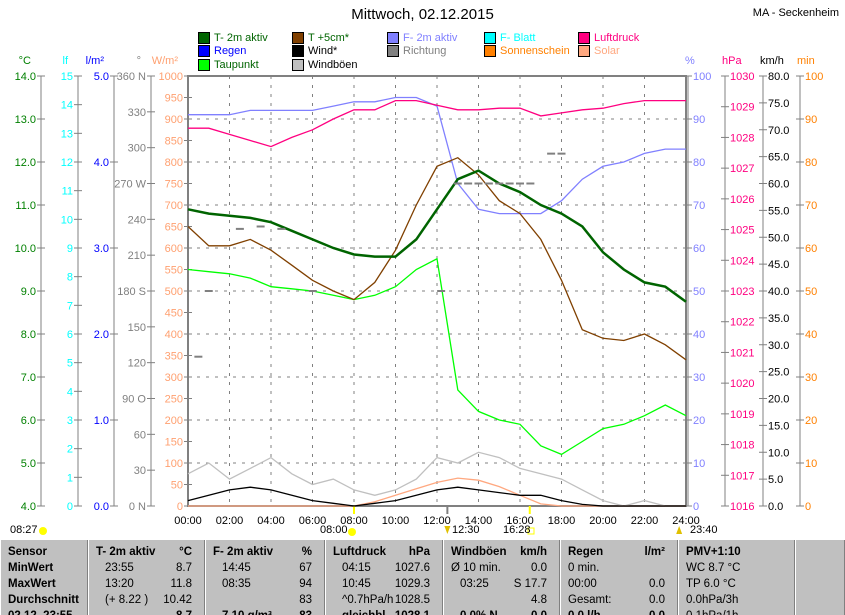  Describe the element at coordinates (70, 478) in the screenshot. I see `axis-tick-label: 1` at that location.